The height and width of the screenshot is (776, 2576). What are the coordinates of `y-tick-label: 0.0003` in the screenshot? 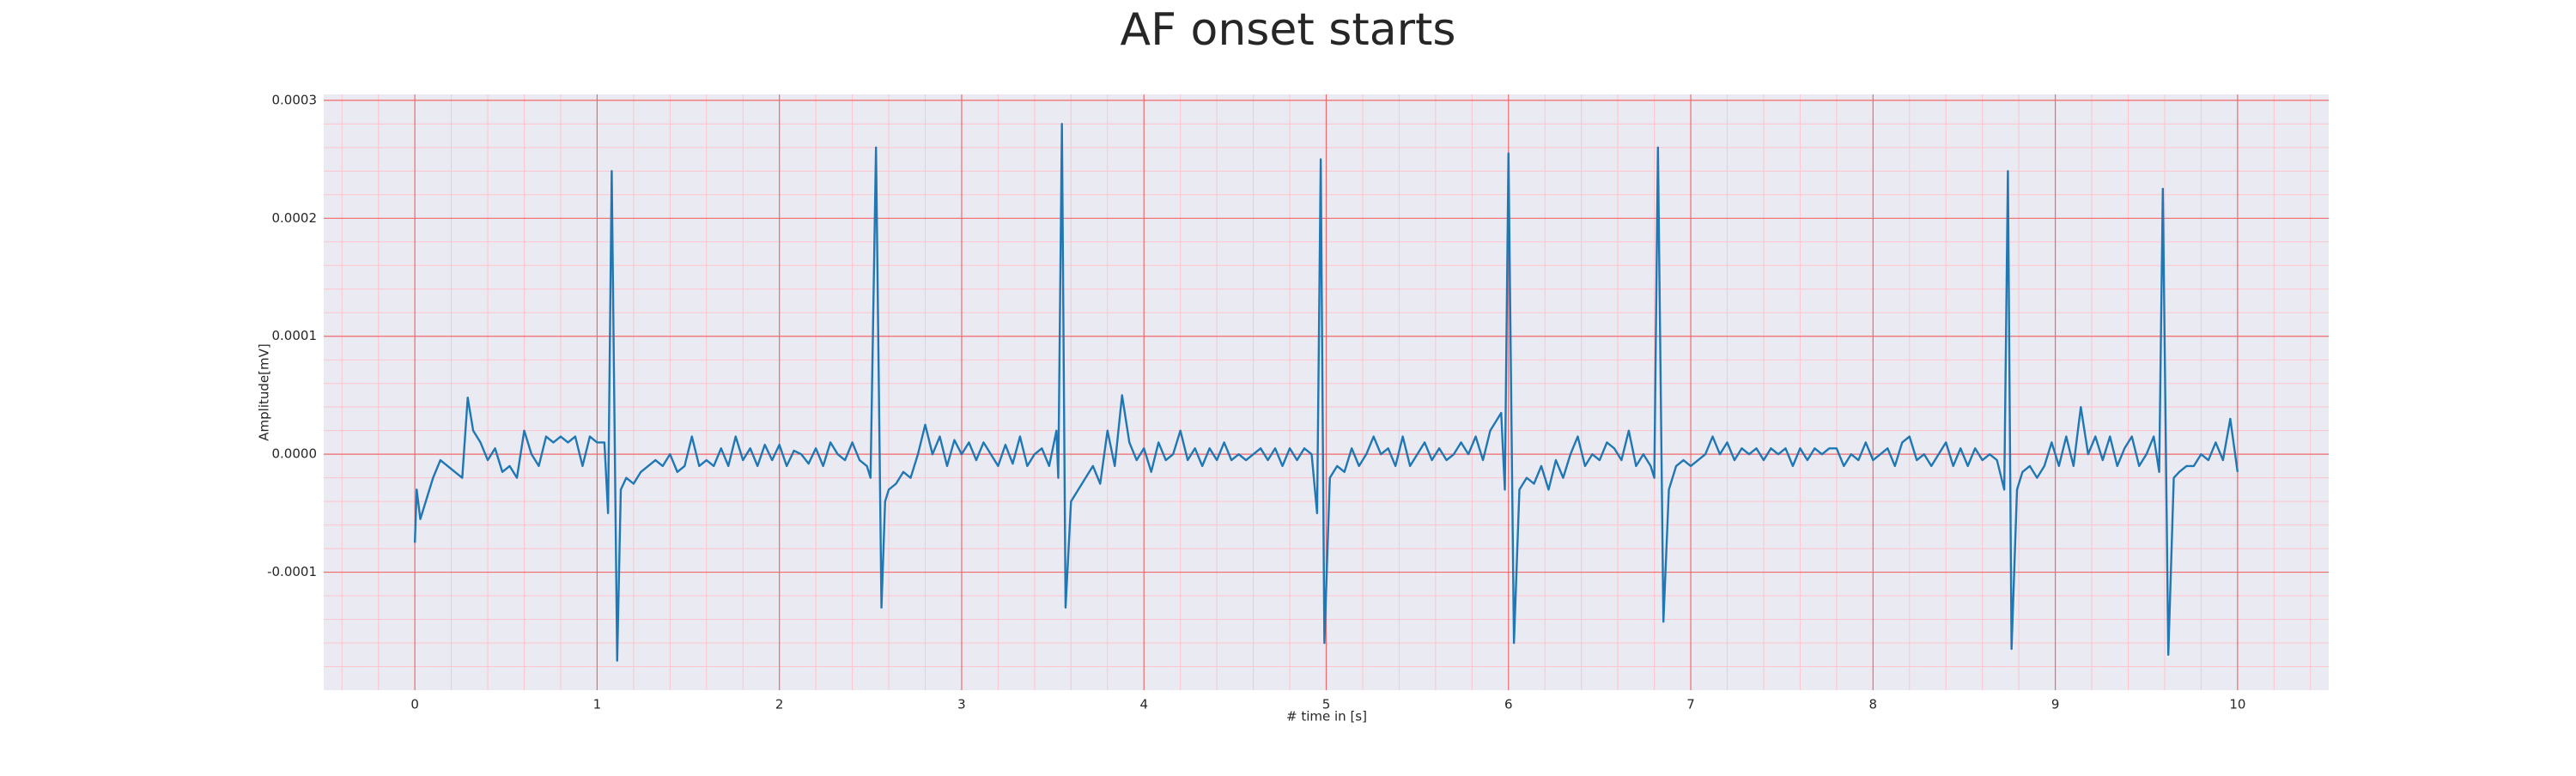 It's located at (295, 100).